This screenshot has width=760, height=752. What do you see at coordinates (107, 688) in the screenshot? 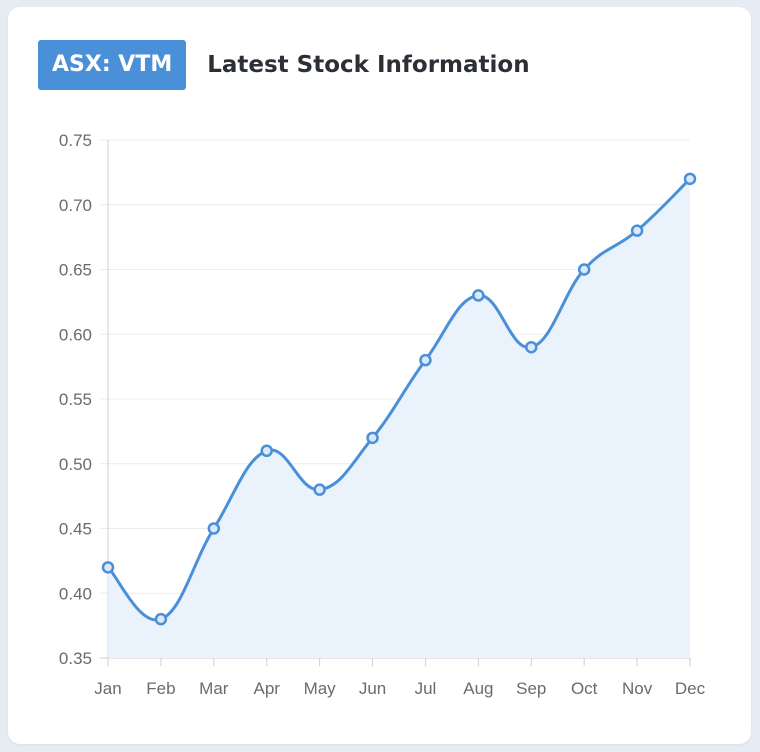
I see `x-tick-label: Jan` at bounding box center [107, 688].